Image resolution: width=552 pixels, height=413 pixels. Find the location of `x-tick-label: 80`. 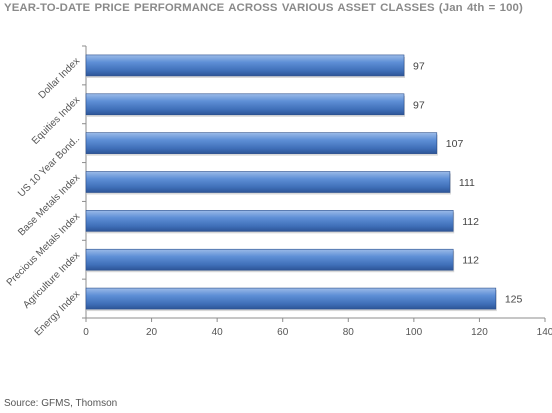

x-tick-label: 80 is located at coordinates (349, 332).